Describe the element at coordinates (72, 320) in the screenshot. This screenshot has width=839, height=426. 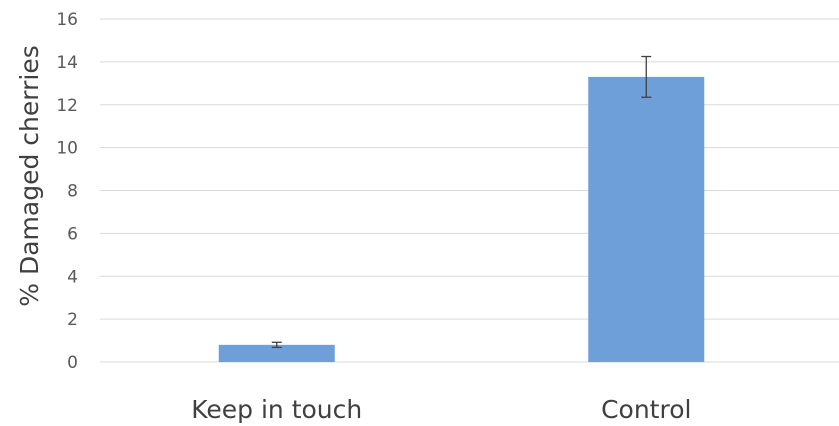
I see `y-tick-label: 2` at that location.